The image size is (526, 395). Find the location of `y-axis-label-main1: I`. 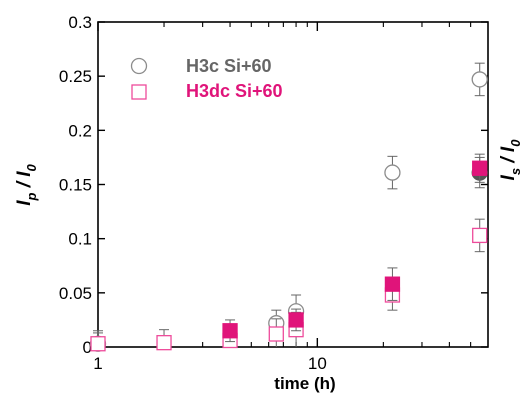

y-axis-label-main1: I is located at coordinates (24, 203).